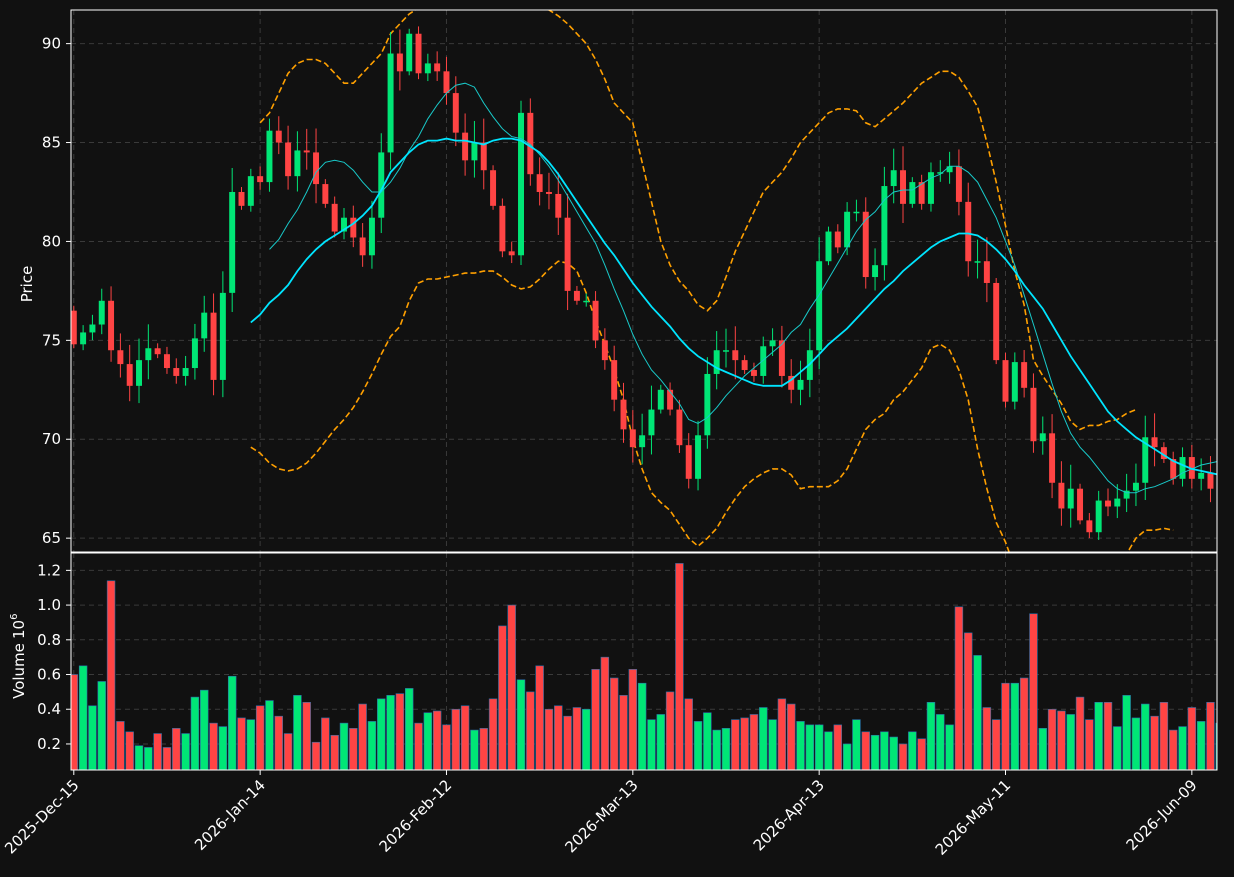  Describe the element at coordinates (27, 284) in the screenshot. I see `price-axis-label: Price` at that location.